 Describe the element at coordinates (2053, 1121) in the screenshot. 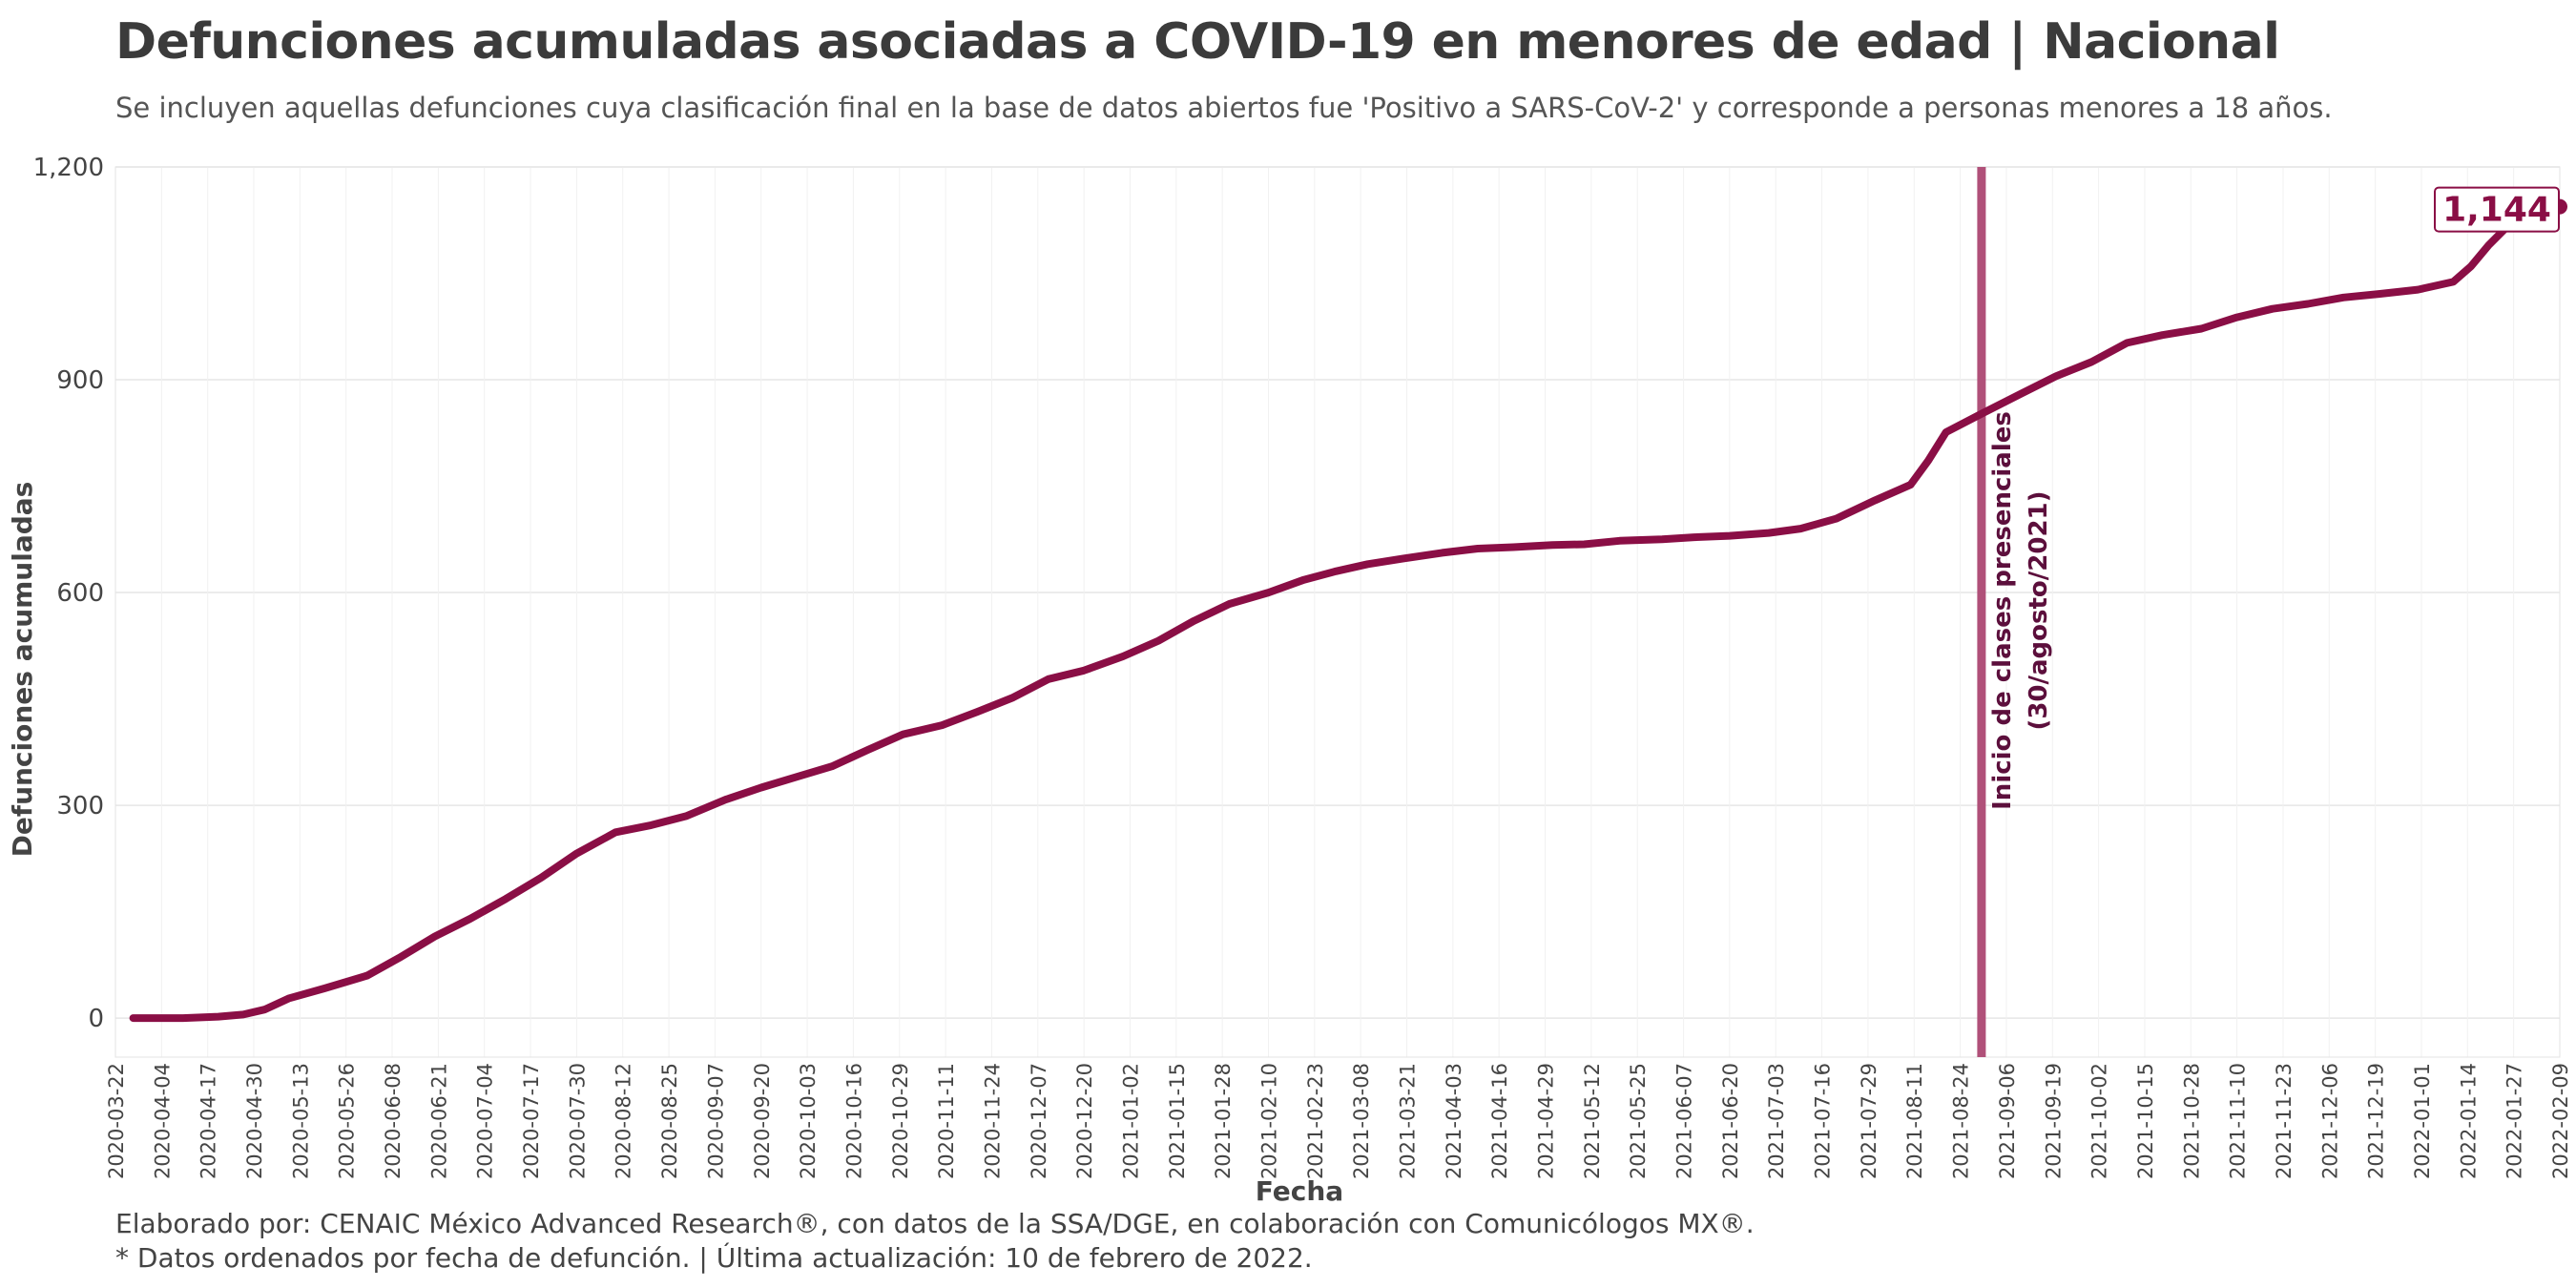

I see `x-tick-label: 2021-09-19` at that location.